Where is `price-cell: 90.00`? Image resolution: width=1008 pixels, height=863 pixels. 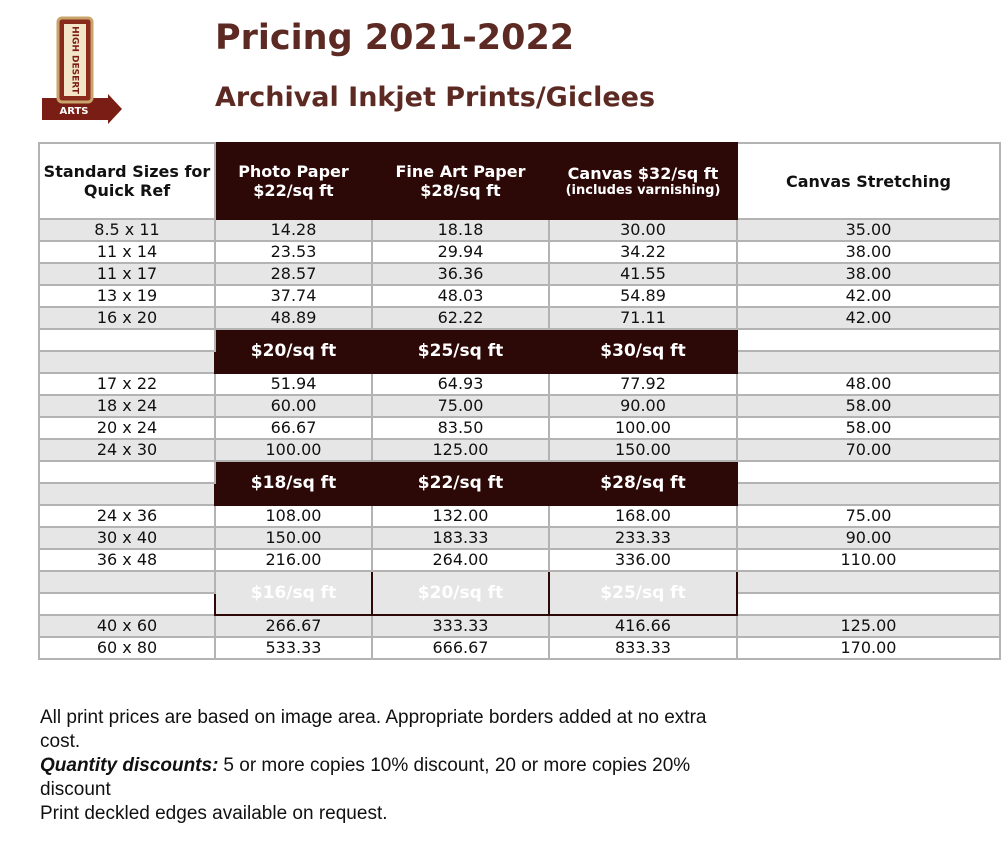 price-cell: 90.00 is located at coordinates (868, 538).